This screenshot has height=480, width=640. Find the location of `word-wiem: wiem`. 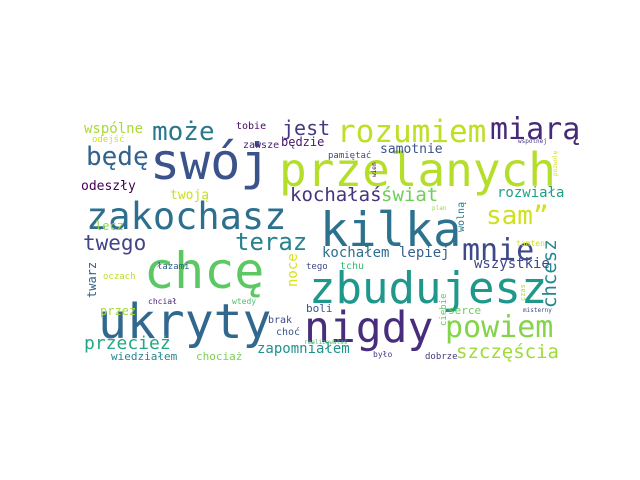

word-wiem: wiem is located at coordinates (374, 169).